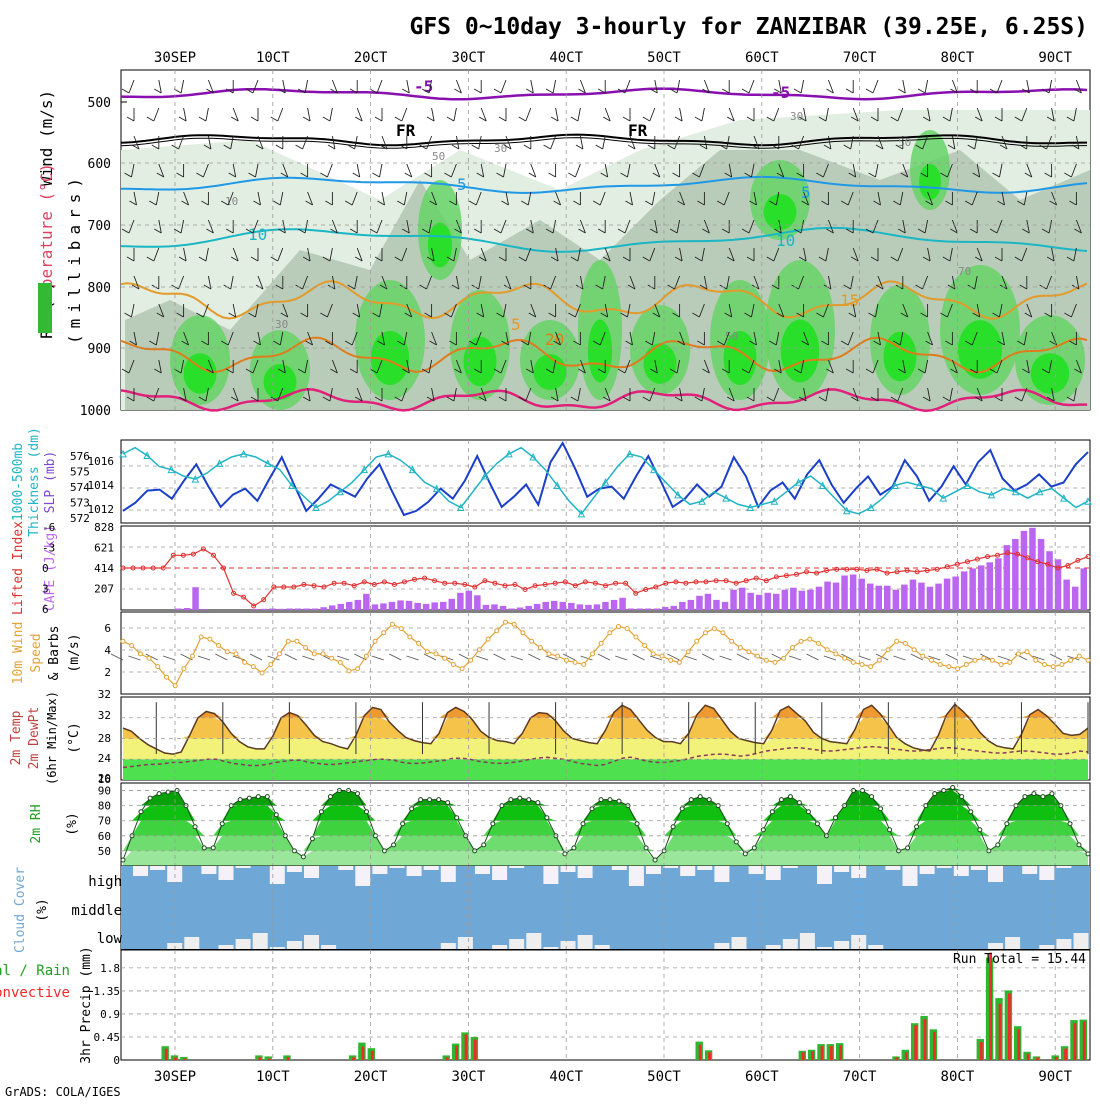 The width and height of the screenshot is (1100, 1104). What do you see at coordinates (756, 870) in the screenshot?
I see `high-cloud-gap` at bounding box center [756, 870].